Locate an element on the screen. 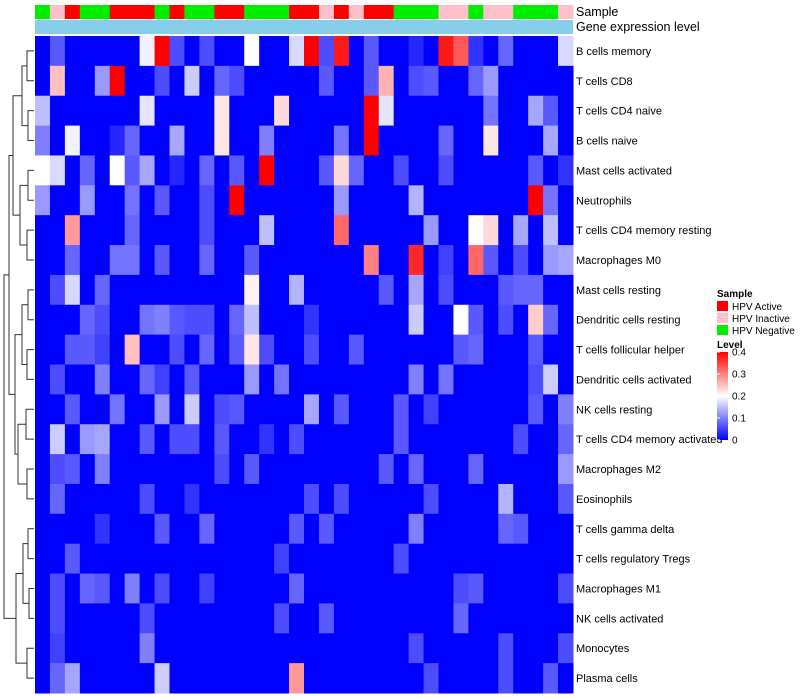 This screenshot has width=800, height=700. legend-level-tick-label: 0.2 is located at coordinates (739, 397).